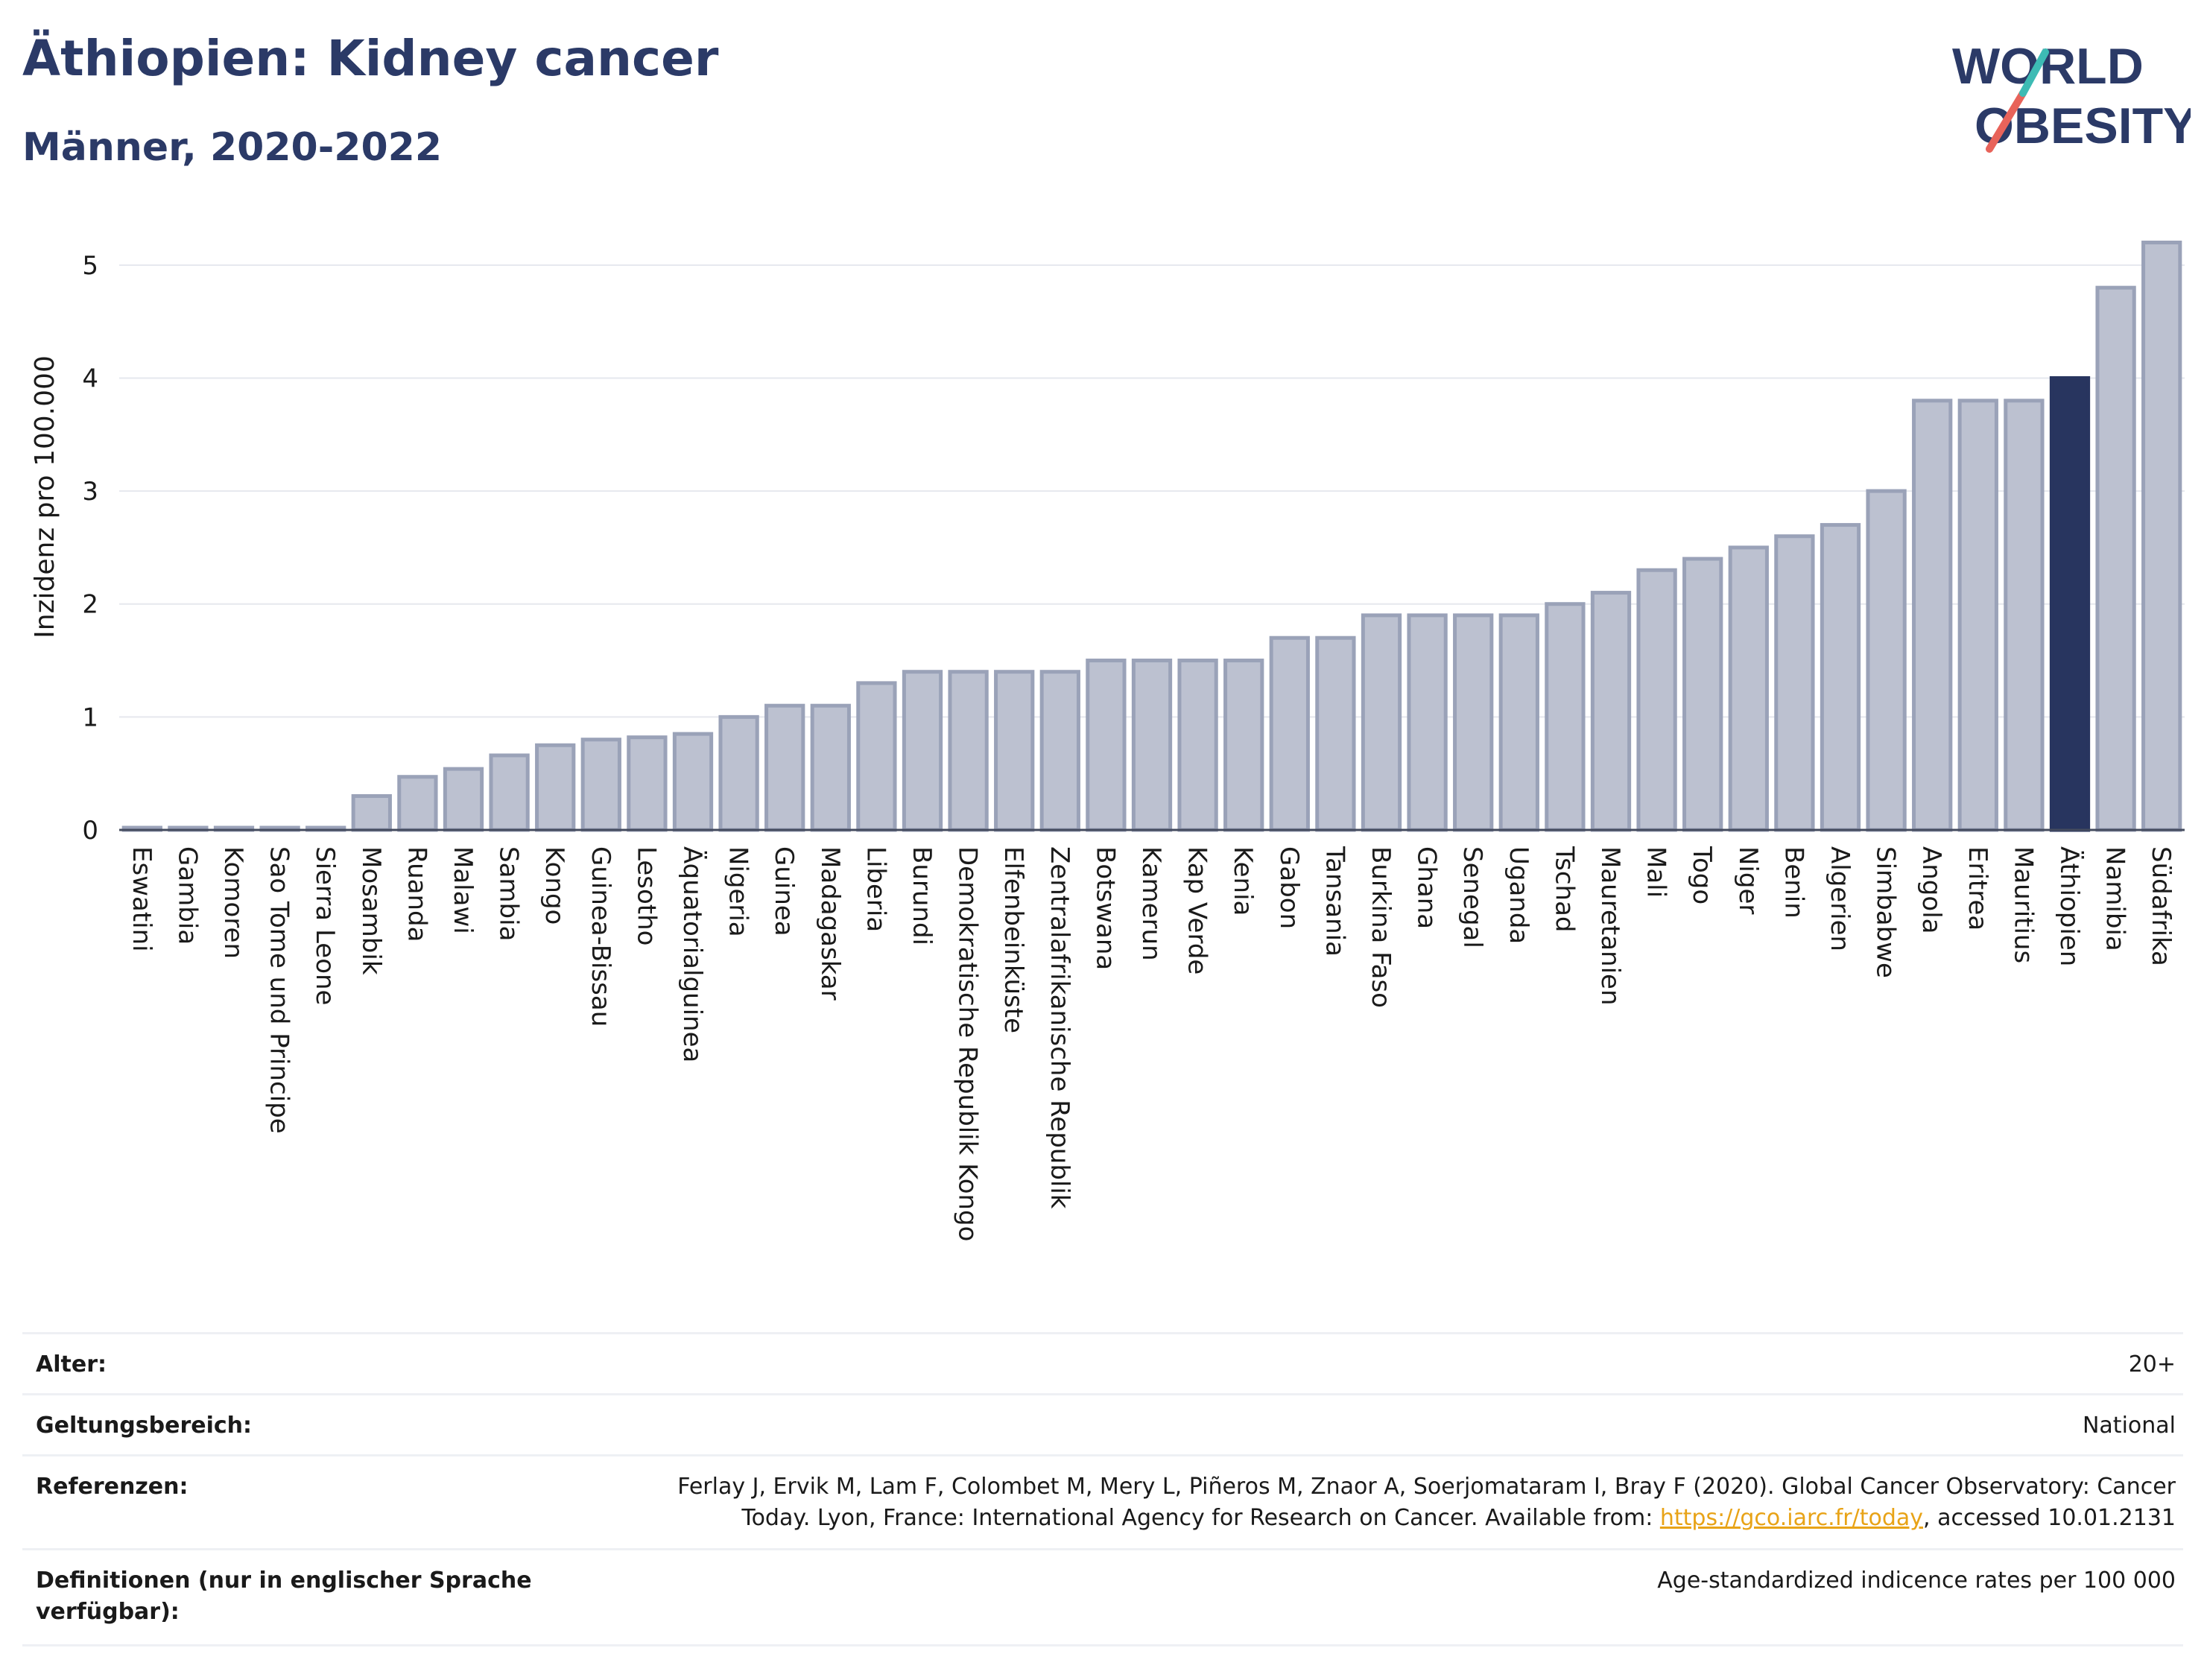  What do you see at coordinates (1791, 1518) in the screenshot?
I see `references-link: https://gco.iarc.fr/today` at bounding box center [1791, 1518].